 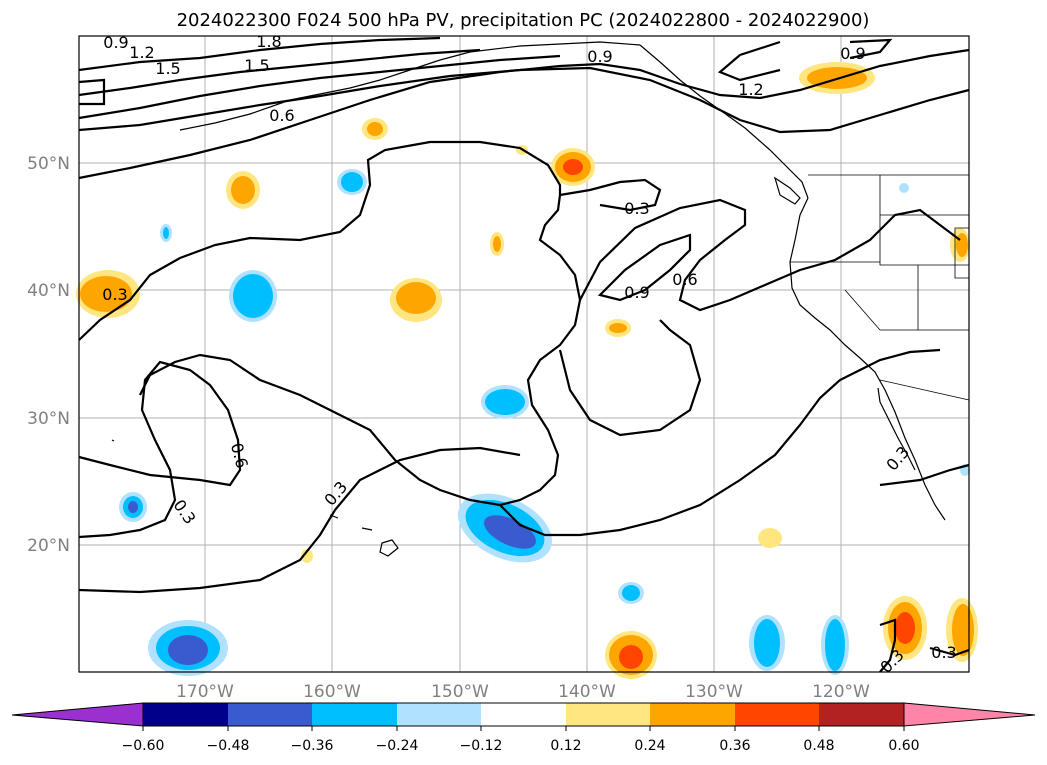 I want to click on colorbar-tick-label: −0.36, so click(x=312, y=746).